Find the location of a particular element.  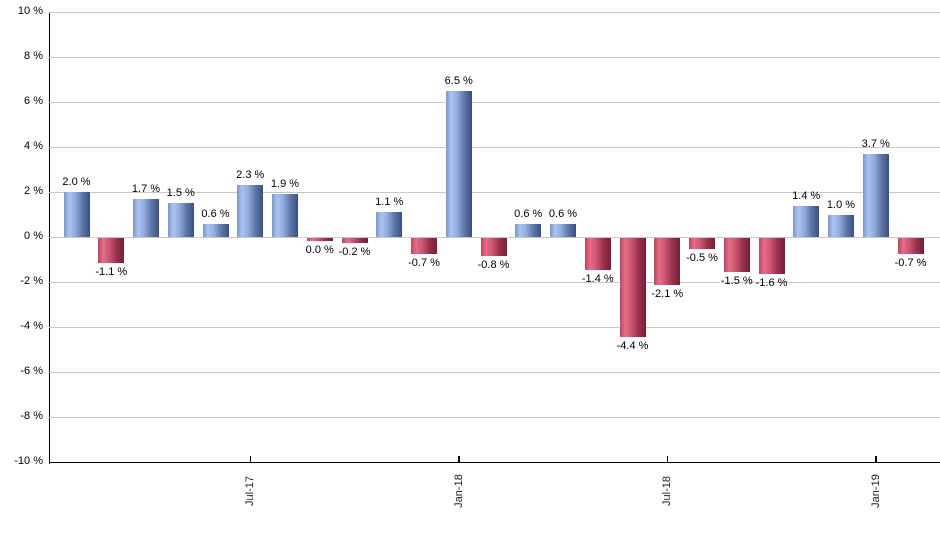

bar-value-label: -0.2 % is located at coordinates (354, 251).